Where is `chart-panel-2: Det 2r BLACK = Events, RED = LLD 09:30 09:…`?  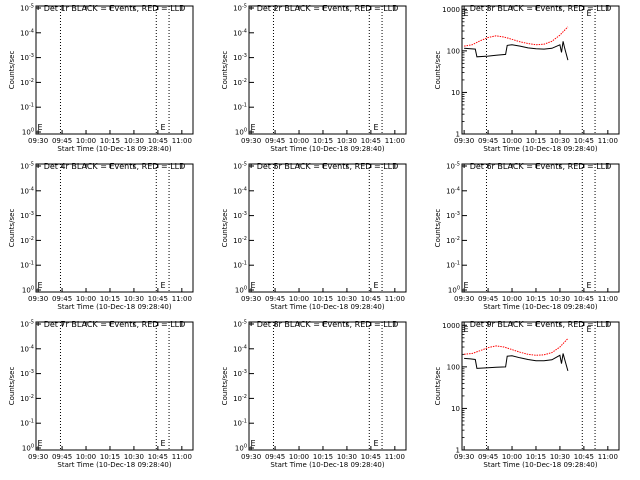
chart-panel-2: Det 2r BLACK = Events, RED = LLD 09:30 09:… is located at coordinates (314, 78).